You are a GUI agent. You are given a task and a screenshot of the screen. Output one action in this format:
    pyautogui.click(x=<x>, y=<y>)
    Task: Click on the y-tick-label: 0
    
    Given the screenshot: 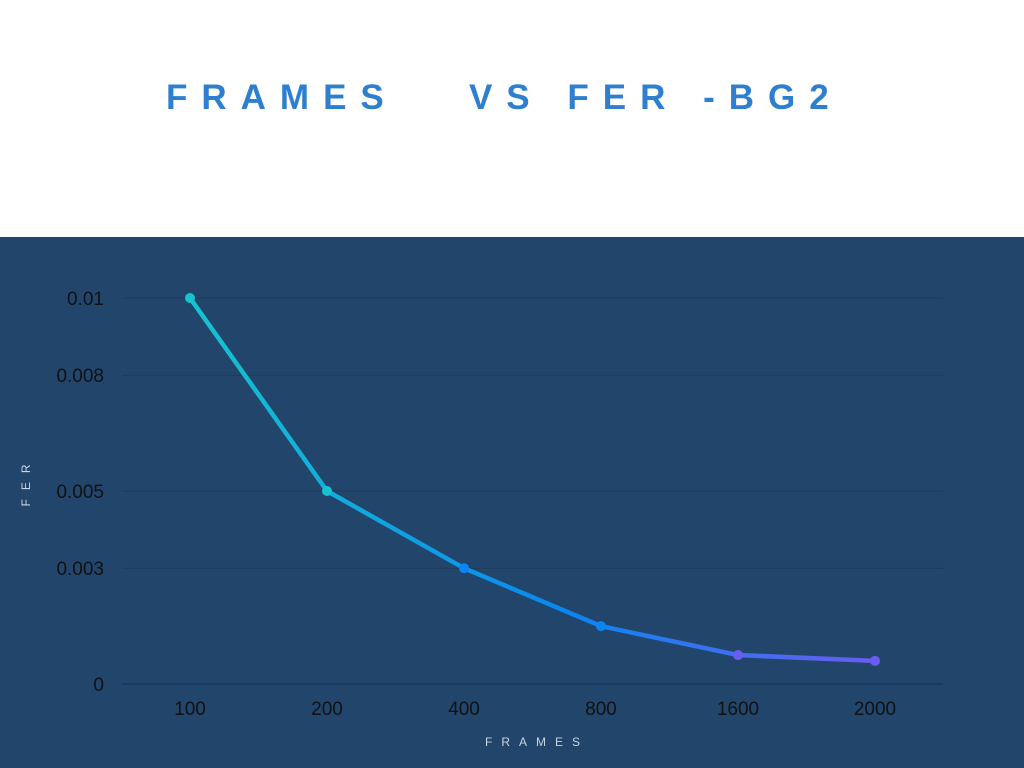 What is the action you would take?
    pyautogui.click(x=98, y=685)
    